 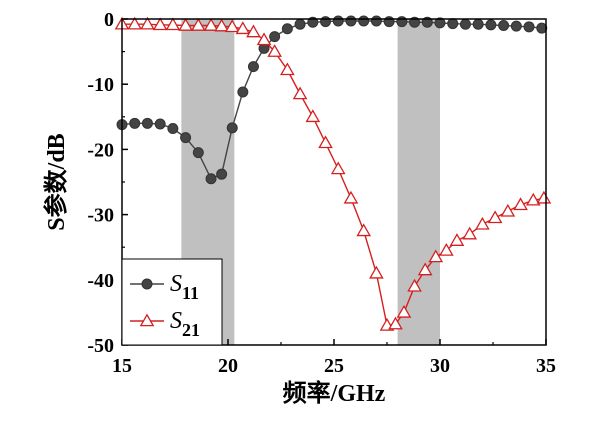 I want to click on legend-marker-s11, so click(x=147, y=284).